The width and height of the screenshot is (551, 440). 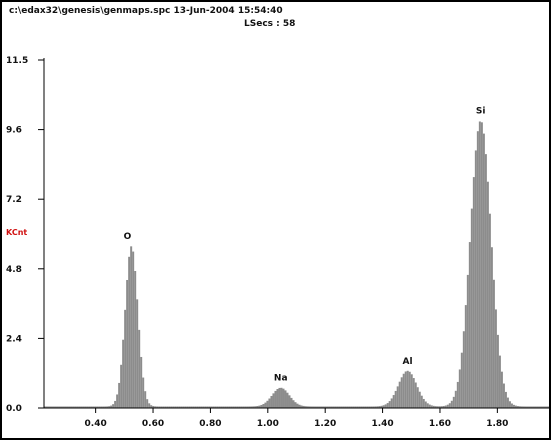 I want to click on x-tick-label: 1.40, so click(x=382, y=424).